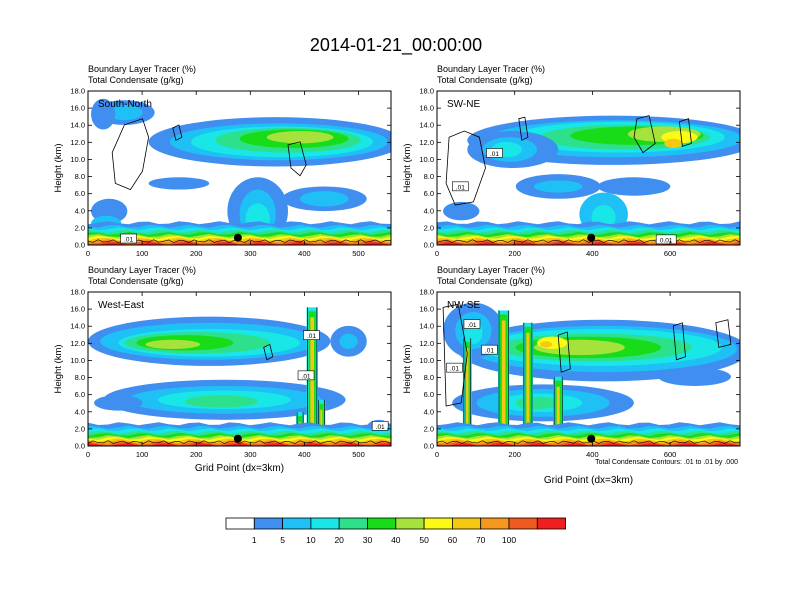 The image size is (792, 612). What do you see at coordinates (142, 454) in the screenshot?
I see `x-tick-label: 100` at bounding box center [142, 454].